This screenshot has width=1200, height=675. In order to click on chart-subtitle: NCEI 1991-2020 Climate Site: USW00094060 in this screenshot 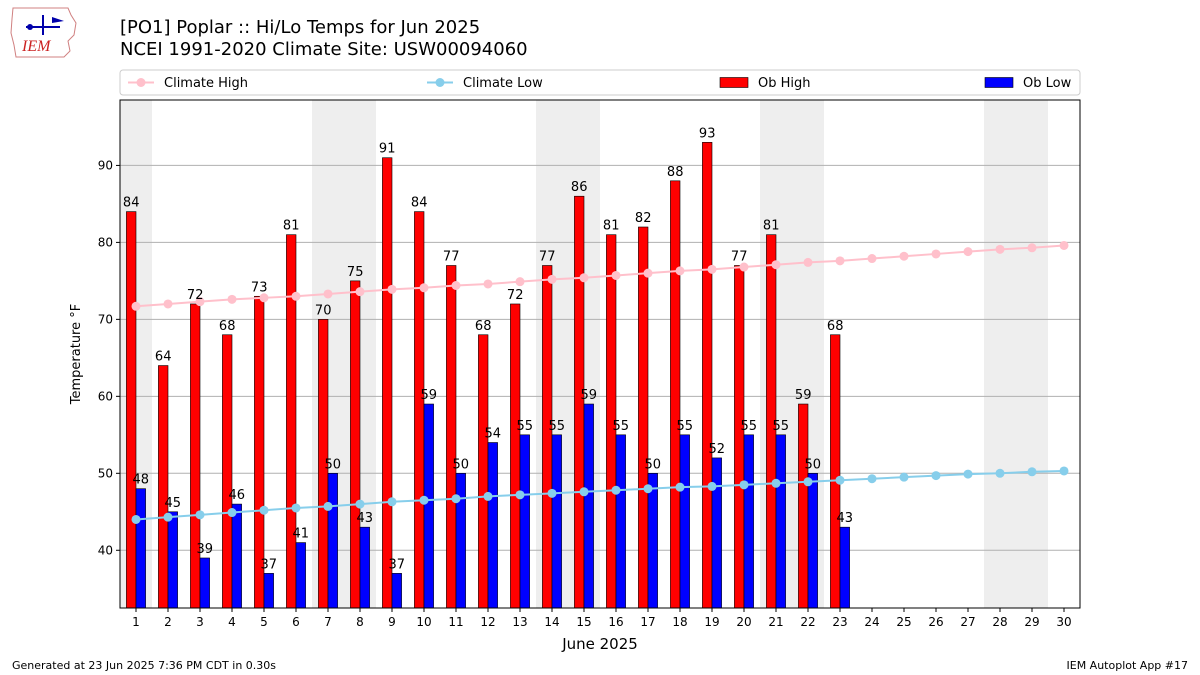, I will do `click(324, 49)`.